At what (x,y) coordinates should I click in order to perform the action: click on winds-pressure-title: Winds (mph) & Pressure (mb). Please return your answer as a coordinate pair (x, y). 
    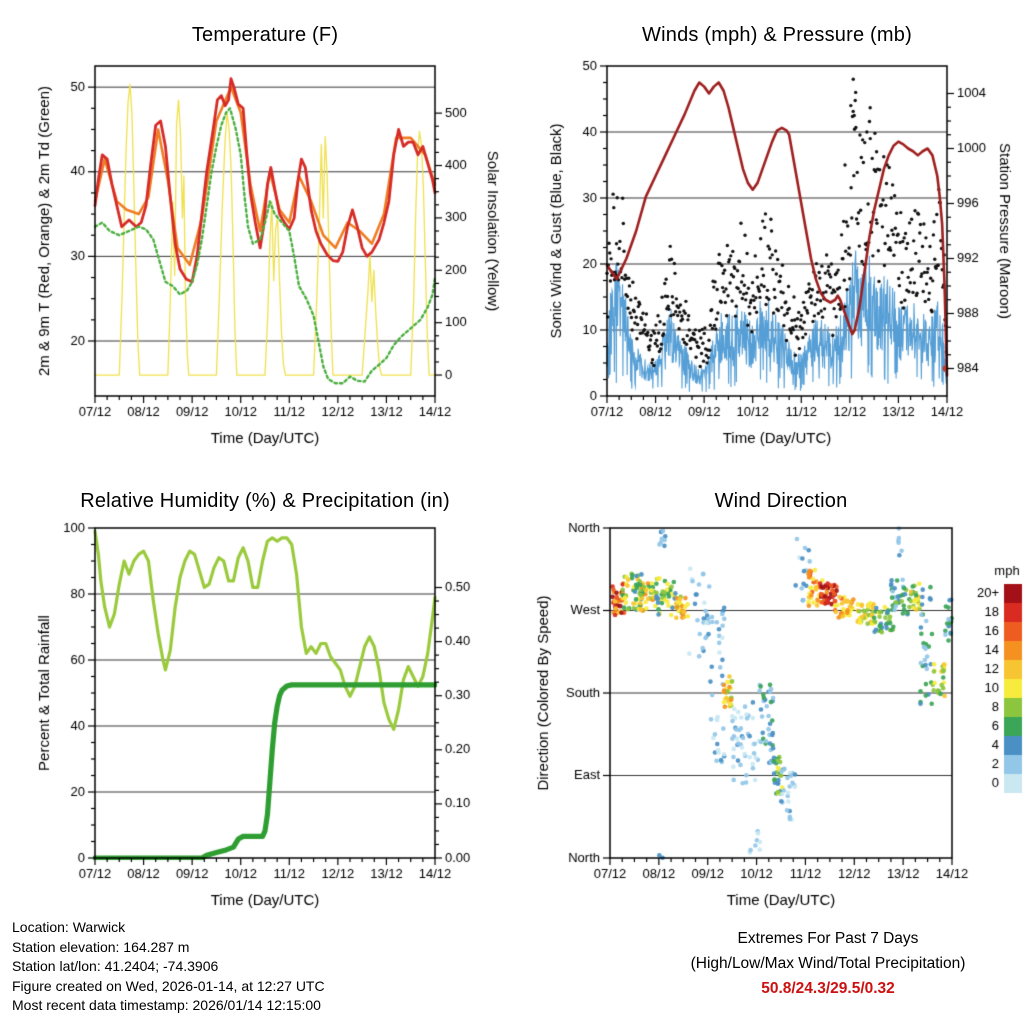
    Looking at the image, I should click on (777, 35).